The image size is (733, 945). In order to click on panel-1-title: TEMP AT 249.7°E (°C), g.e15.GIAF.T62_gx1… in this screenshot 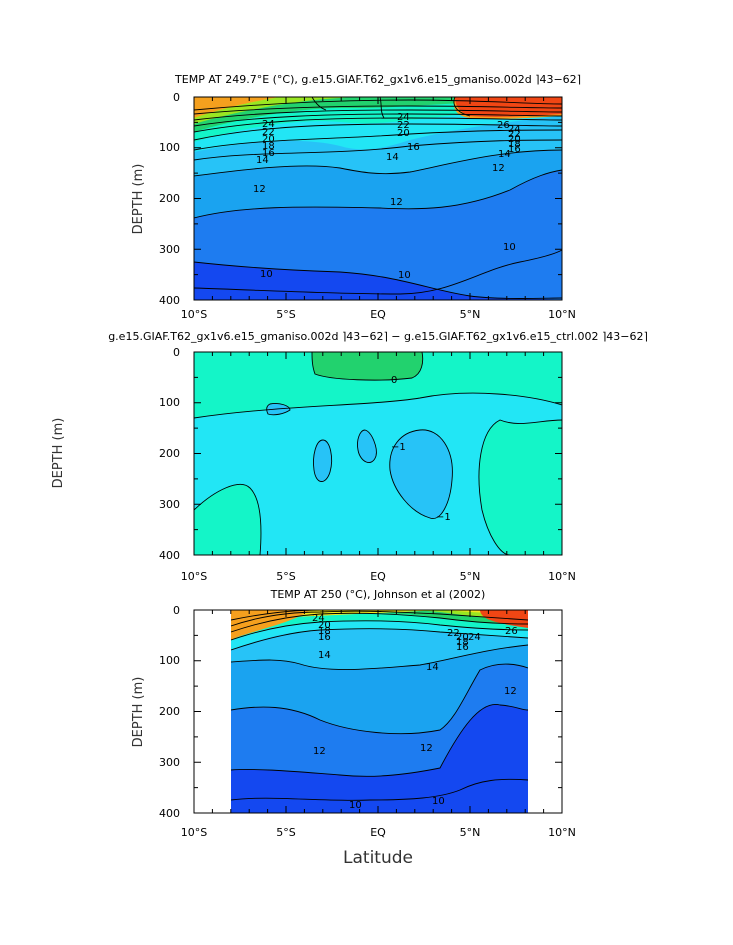, I will do `click(377, 79)`.